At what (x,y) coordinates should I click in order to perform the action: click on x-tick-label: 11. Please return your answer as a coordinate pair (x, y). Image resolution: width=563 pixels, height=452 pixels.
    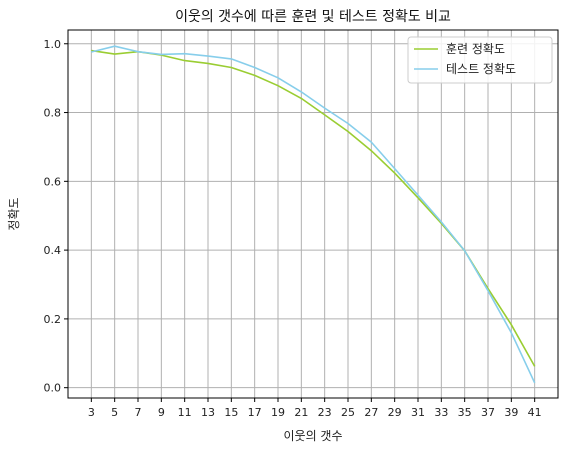
    Looking at the image, I should click on (185, 412).